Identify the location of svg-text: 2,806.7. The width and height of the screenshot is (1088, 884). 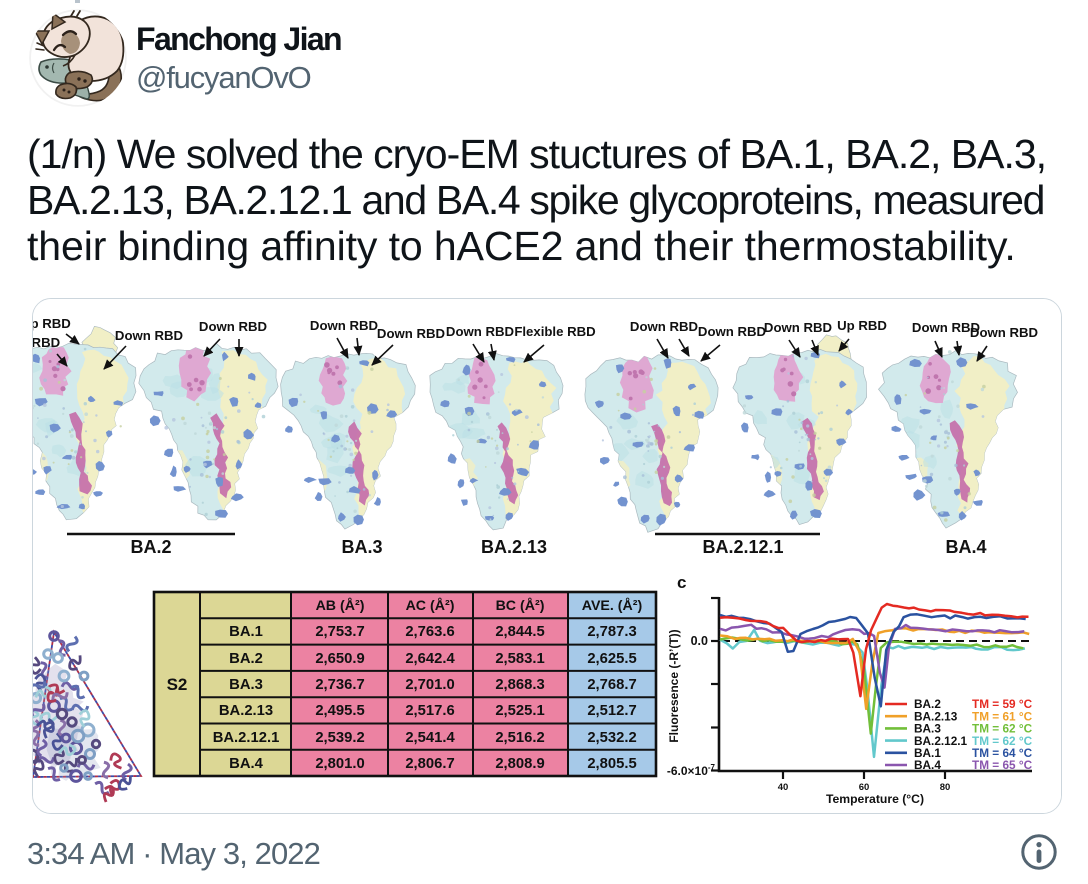
(429, 764).